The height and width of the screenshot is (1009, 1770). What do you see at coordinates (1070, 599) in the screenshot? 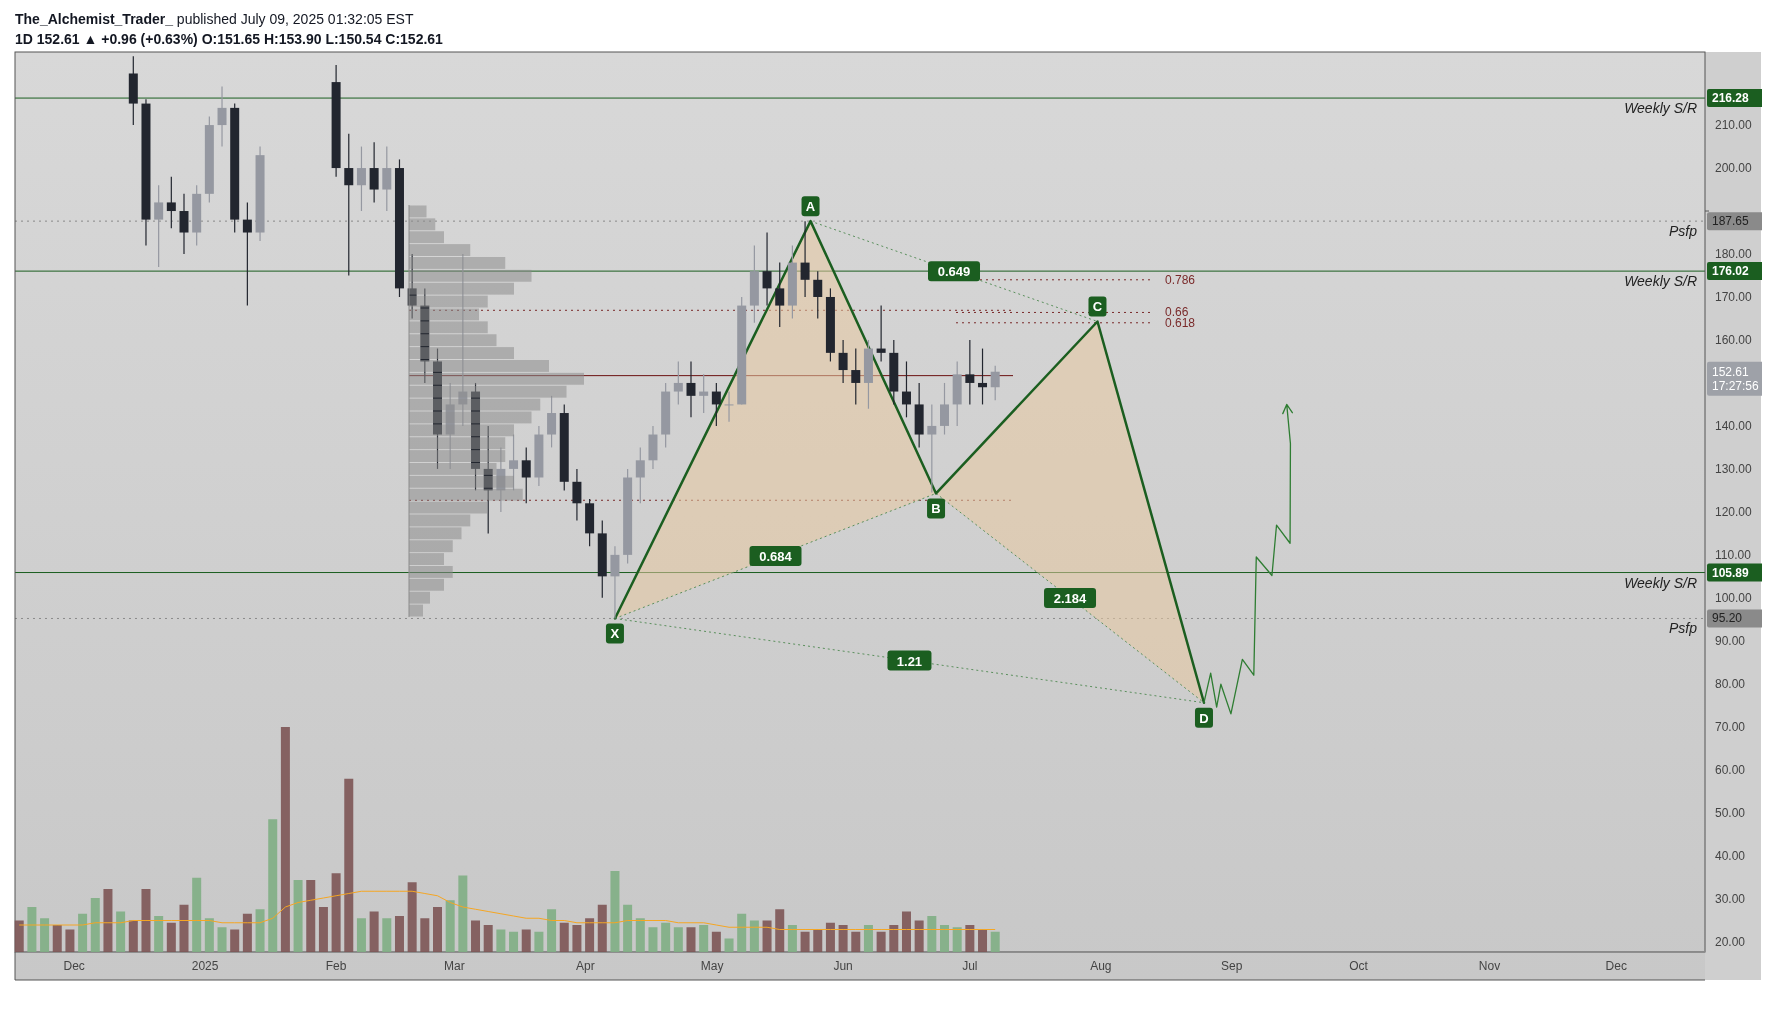
I see `annotation: 2.184` at bounding box center [1070, 599].